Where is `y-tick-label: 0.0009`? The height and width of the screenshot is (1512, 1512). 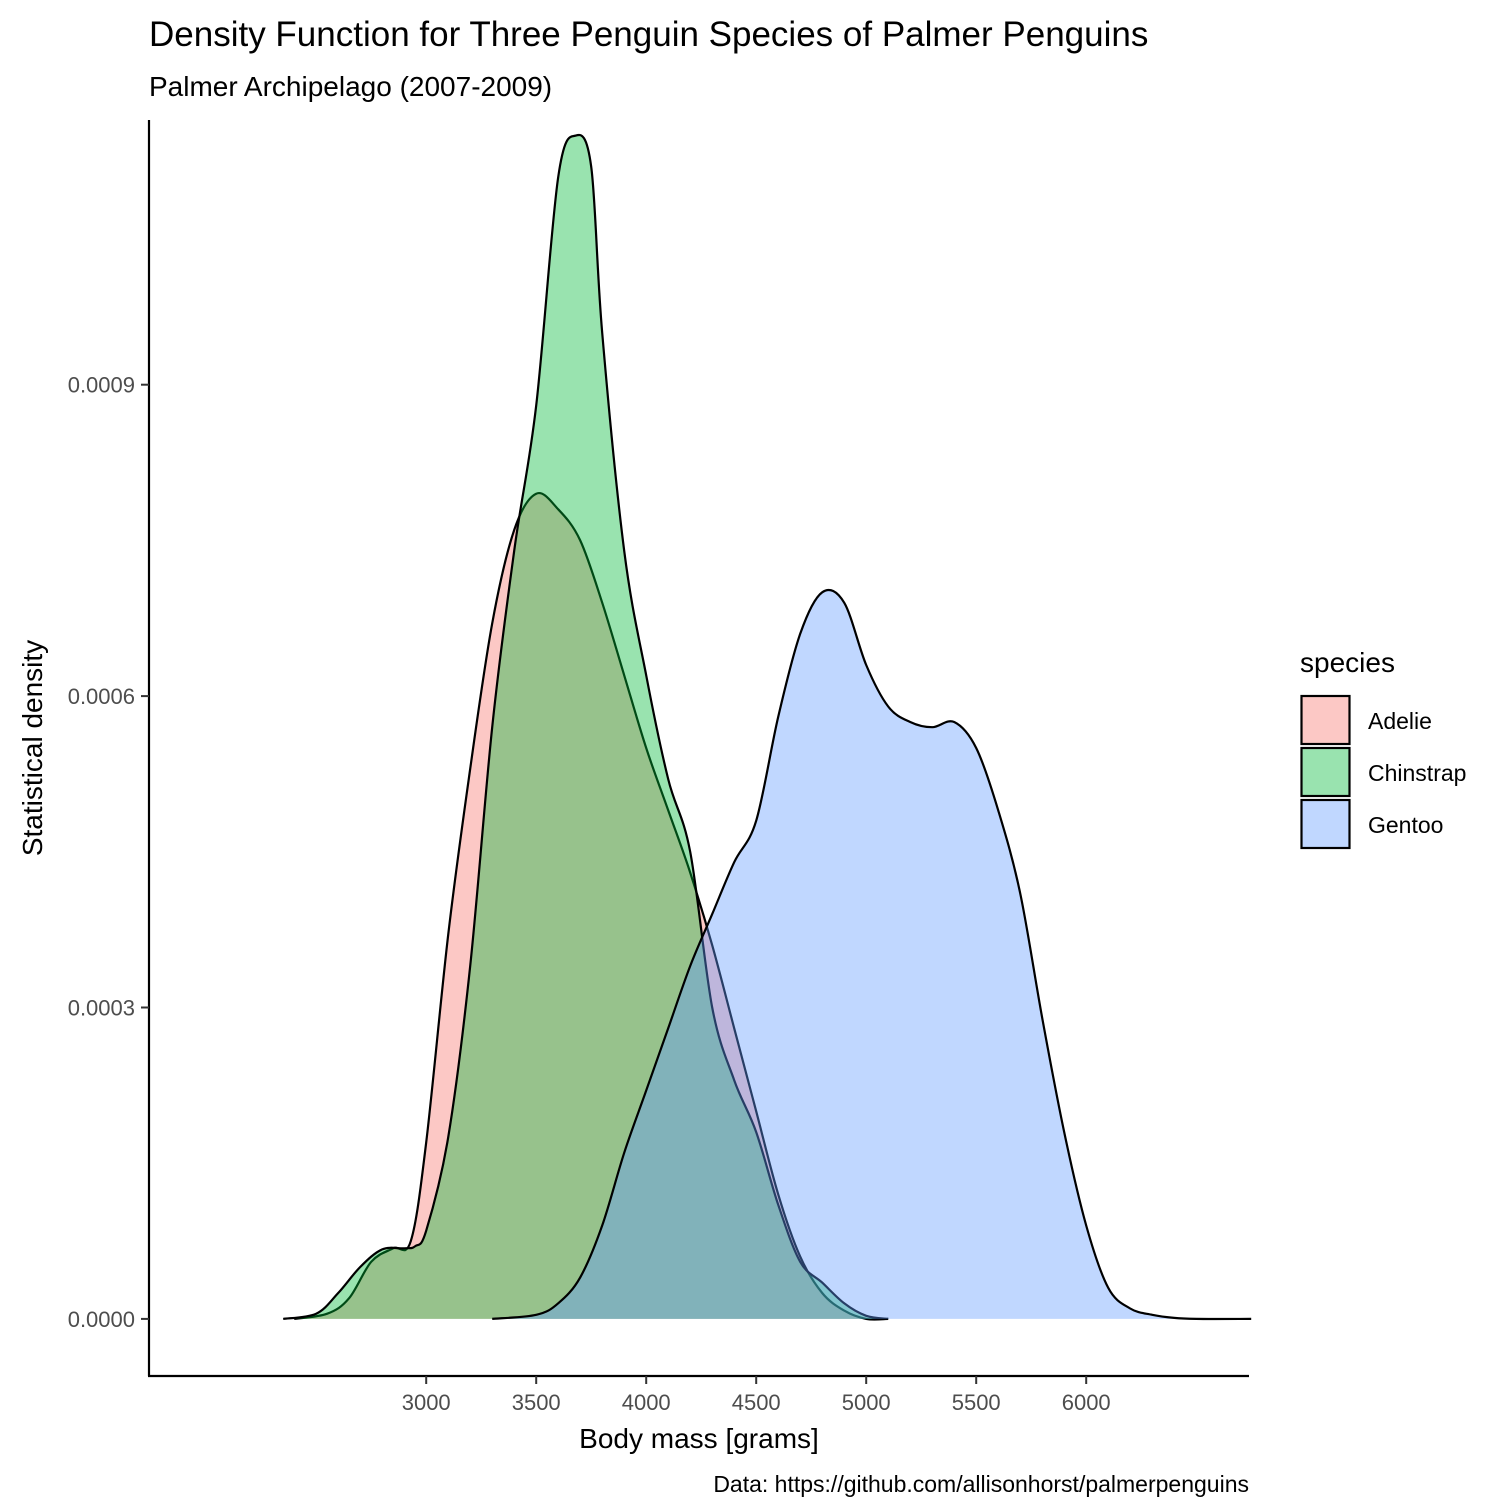
y-tick-label: 0.0009 is located at coordinates (101, 385).